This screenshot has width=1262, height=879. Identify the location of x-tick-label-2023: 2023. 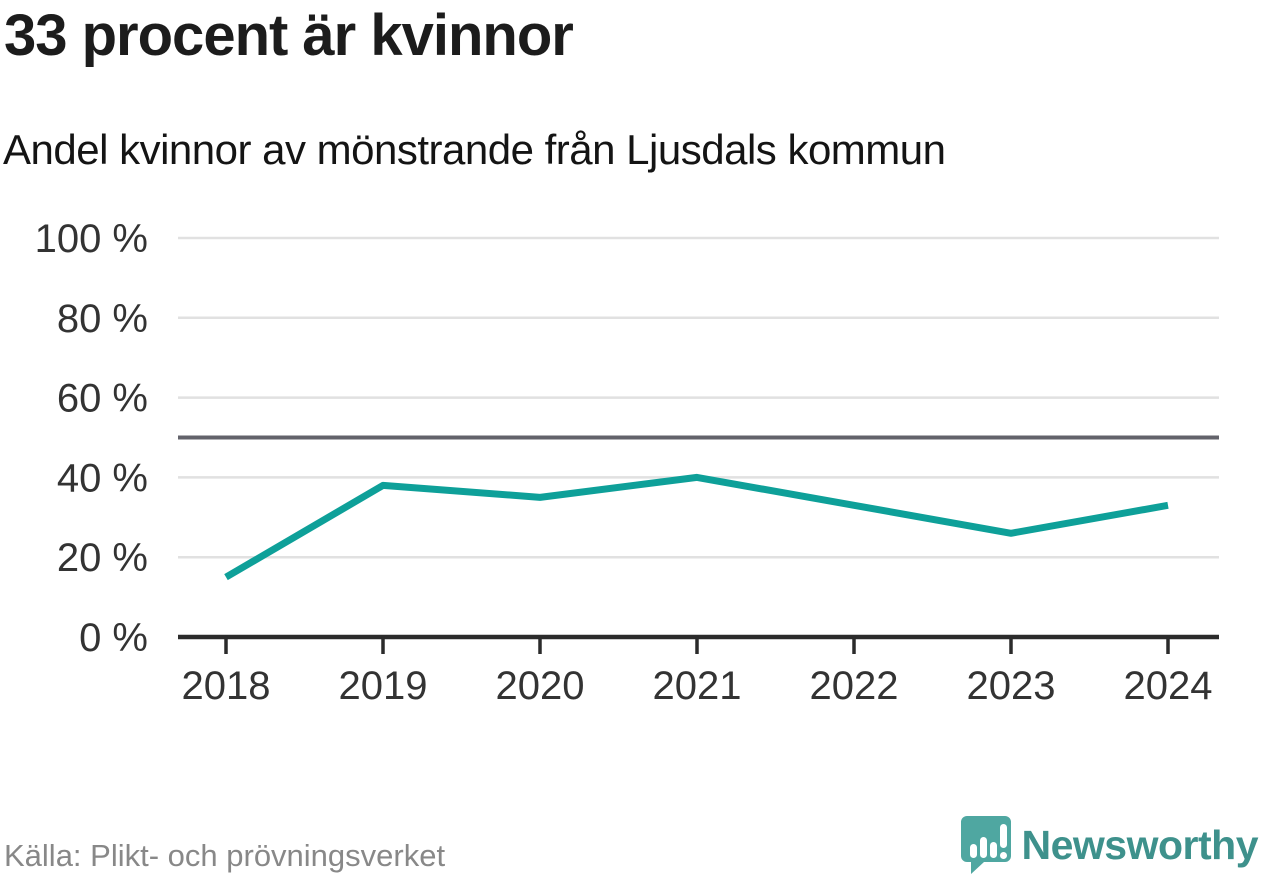
(1011, 686).